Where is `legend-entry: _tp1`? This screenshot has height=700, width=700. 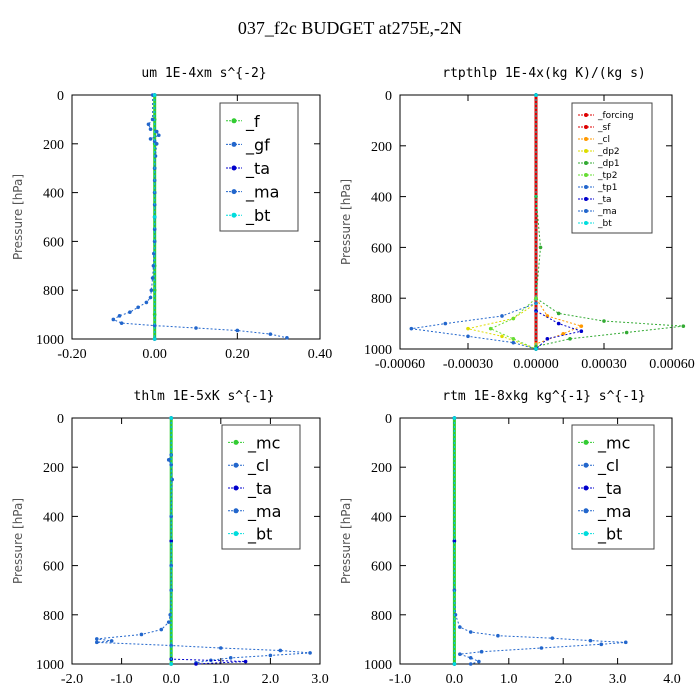
legend-entry: _tp1 is located at coordinates (607, 188).